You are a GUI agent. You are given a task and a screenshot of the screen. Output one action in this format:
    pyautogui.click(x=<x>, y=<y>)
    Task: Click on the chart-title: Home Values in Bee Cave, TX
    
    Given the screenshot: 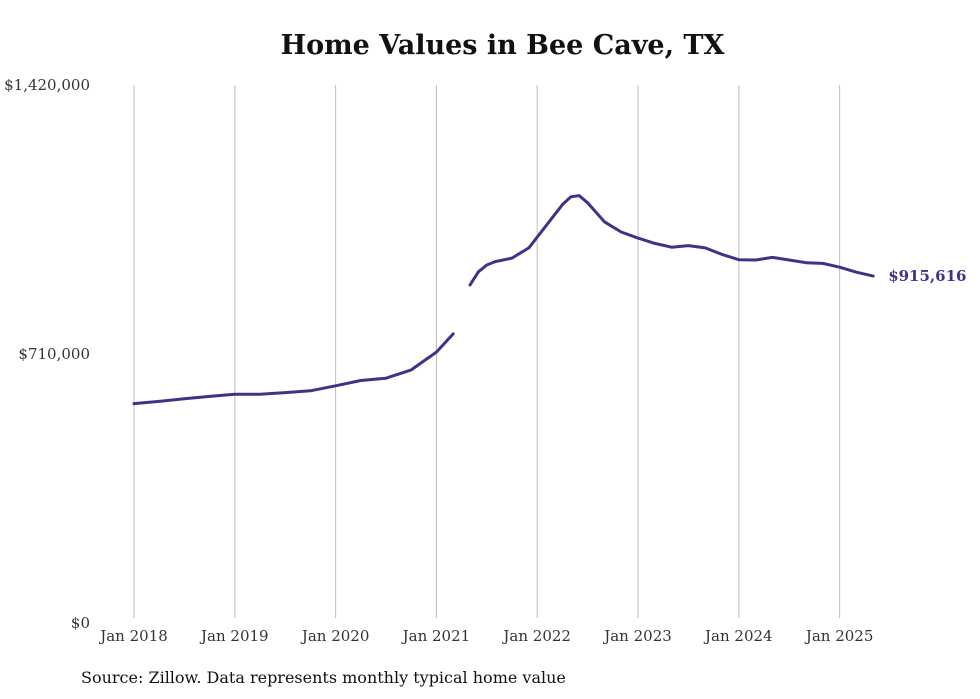 What is the action you would take?
    pyautogui.click(x=502, y=45)
    